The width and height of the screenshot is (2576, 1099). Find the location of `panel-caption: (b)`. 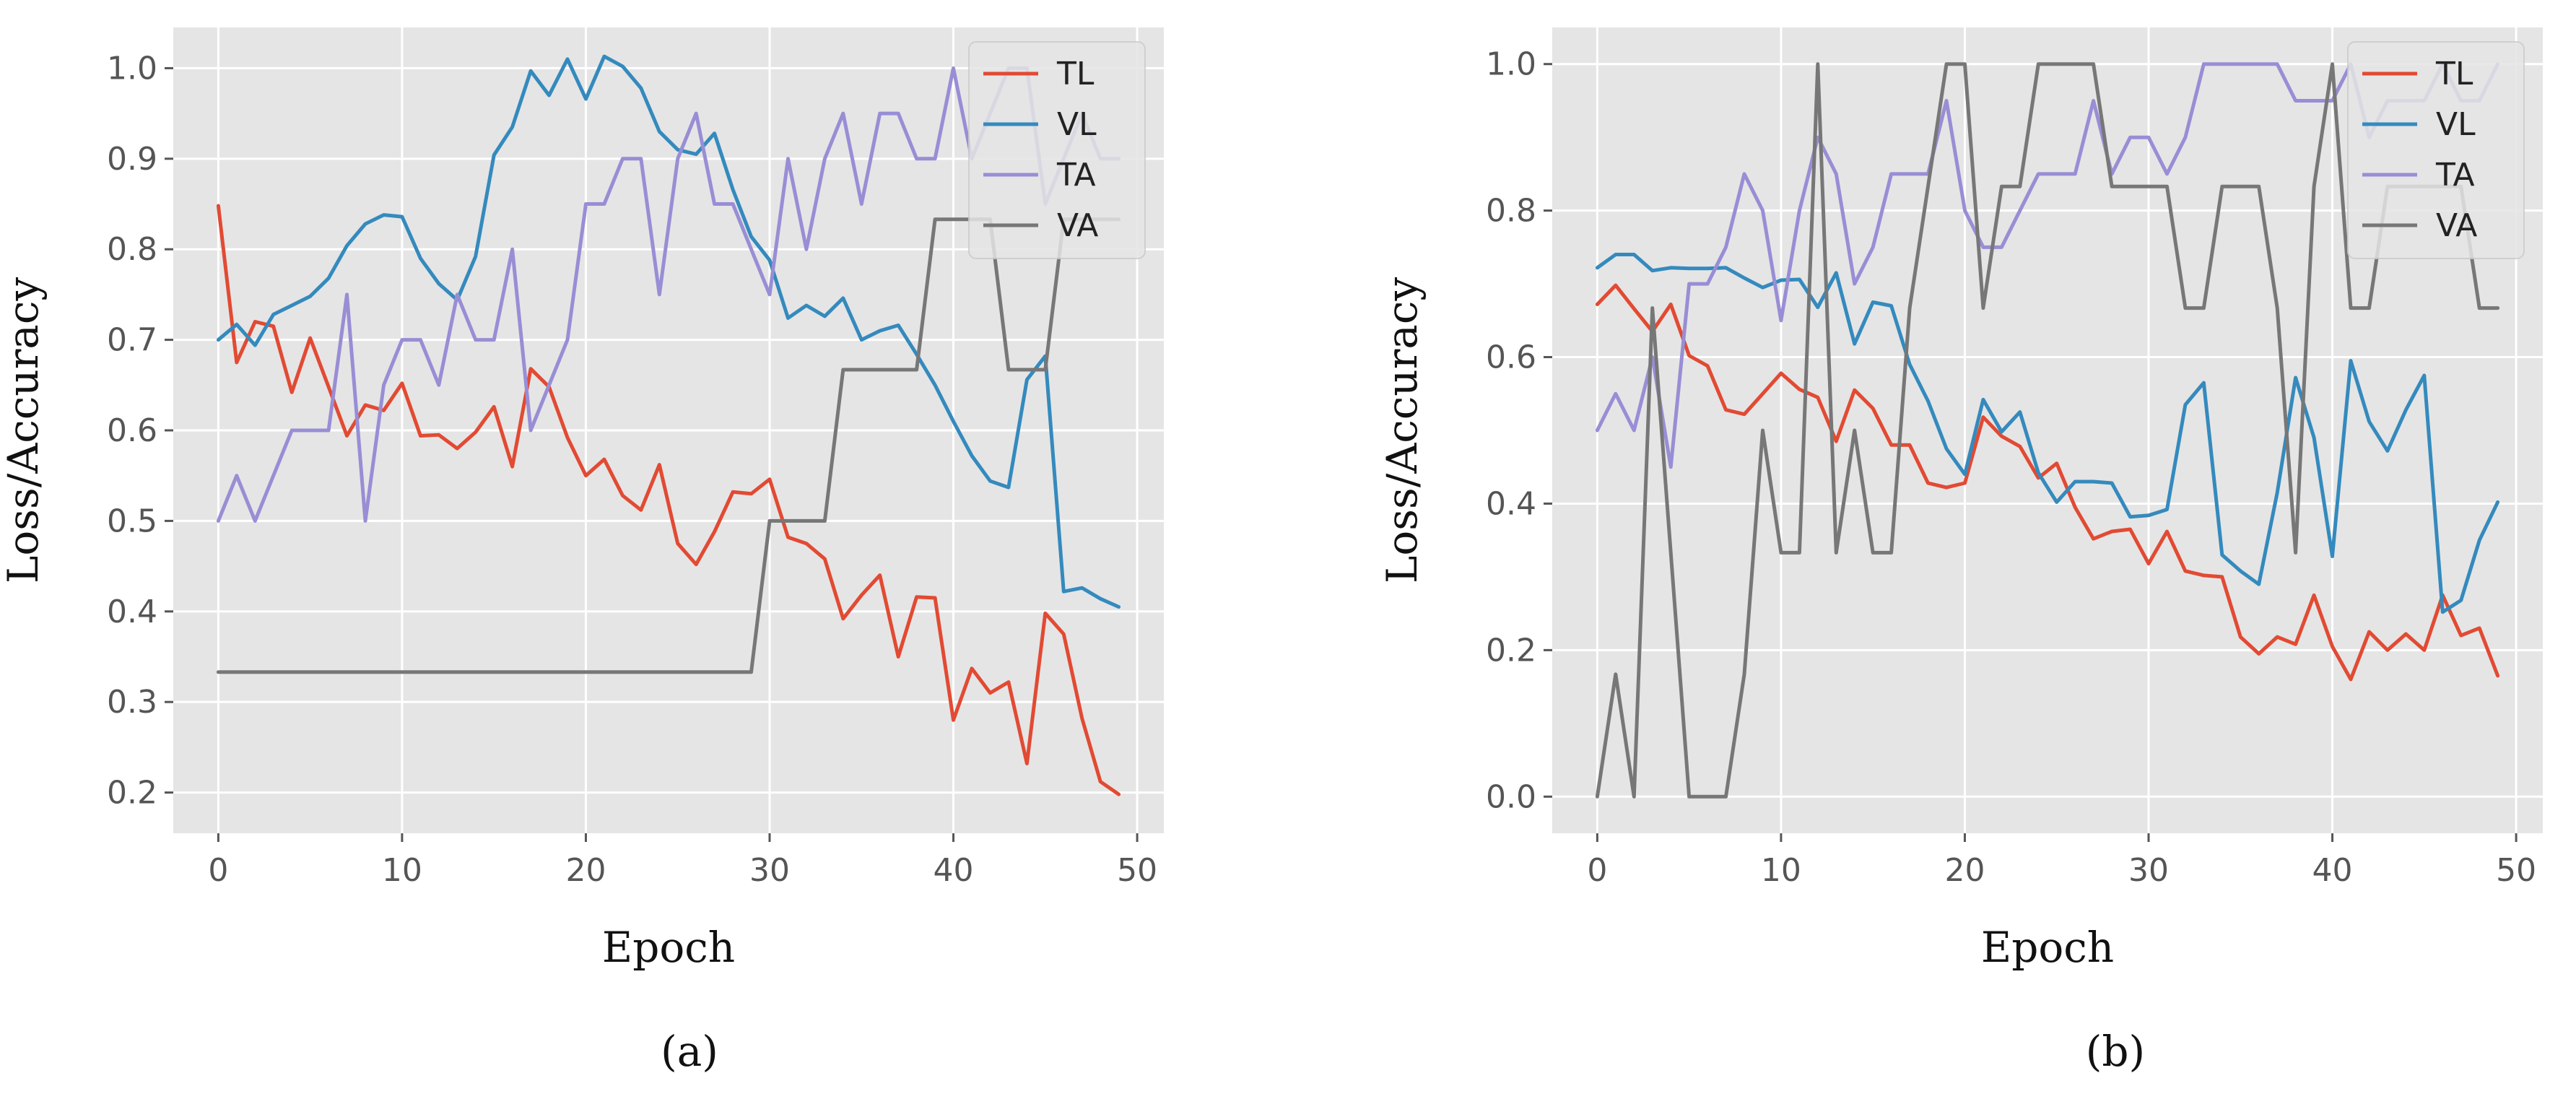

panel-caption: (b) is located at coordinates (2115, 1051).